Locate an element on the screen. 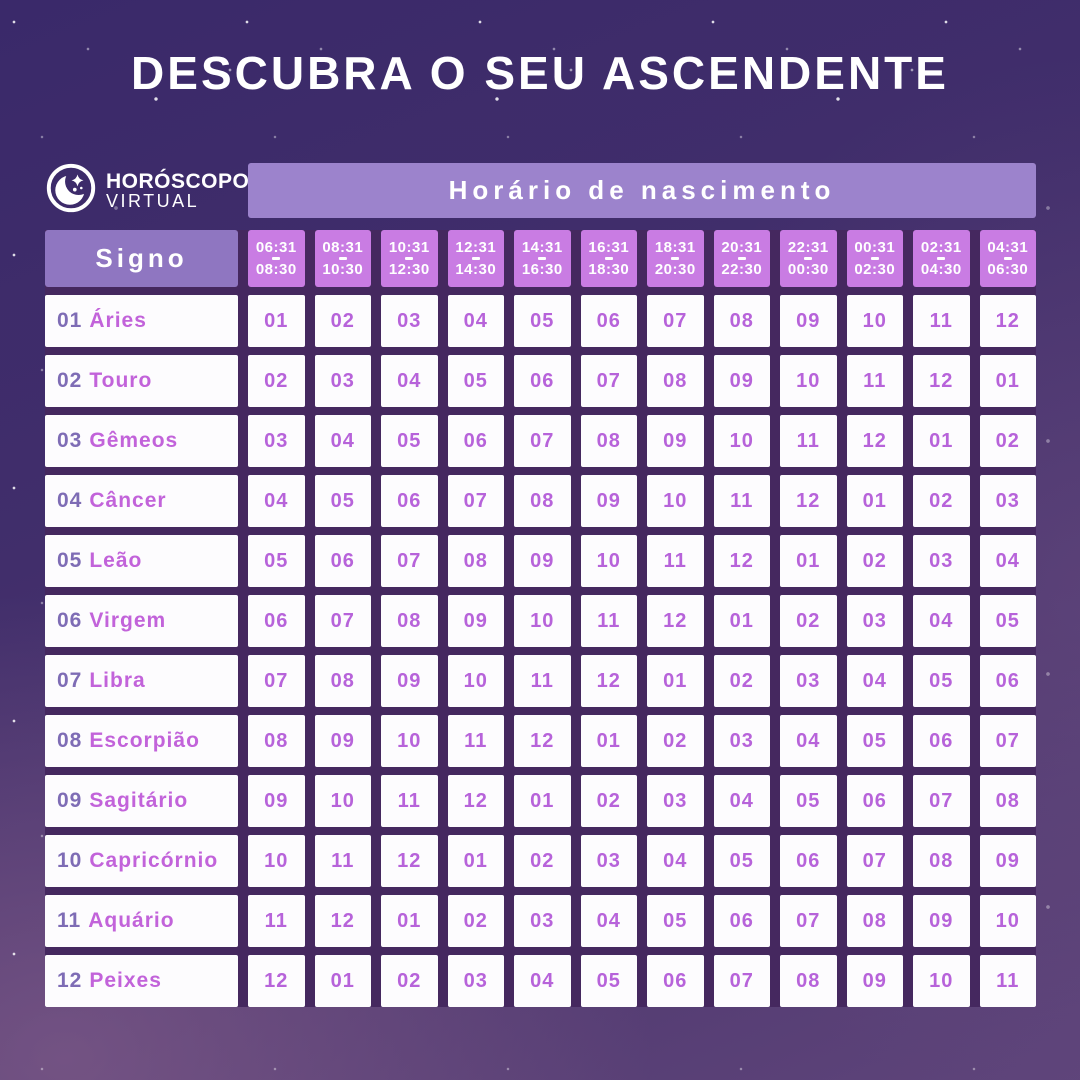  sign-label: 02 Touro is located at coordinates (141, 381).